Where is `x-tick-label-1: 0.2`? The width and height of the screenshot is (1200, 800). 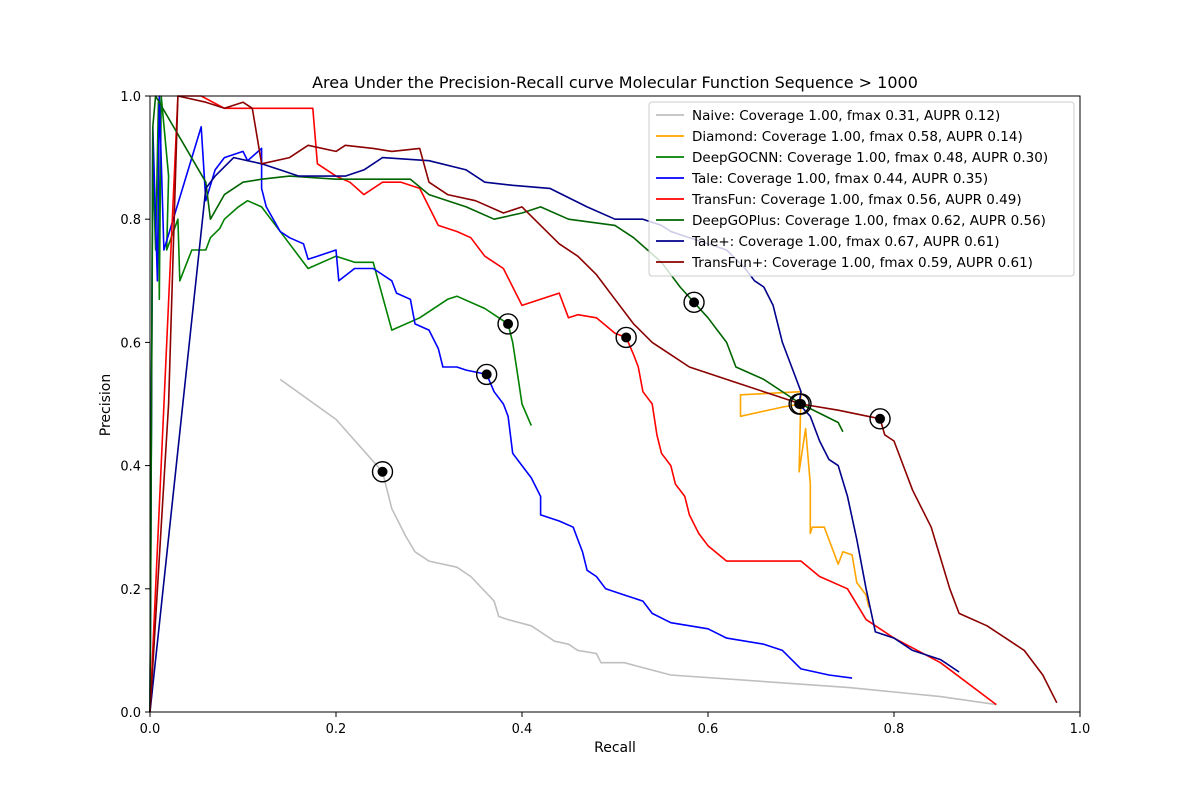 x-tick-label-1: 0.2 is located at coordinates (336, 729).